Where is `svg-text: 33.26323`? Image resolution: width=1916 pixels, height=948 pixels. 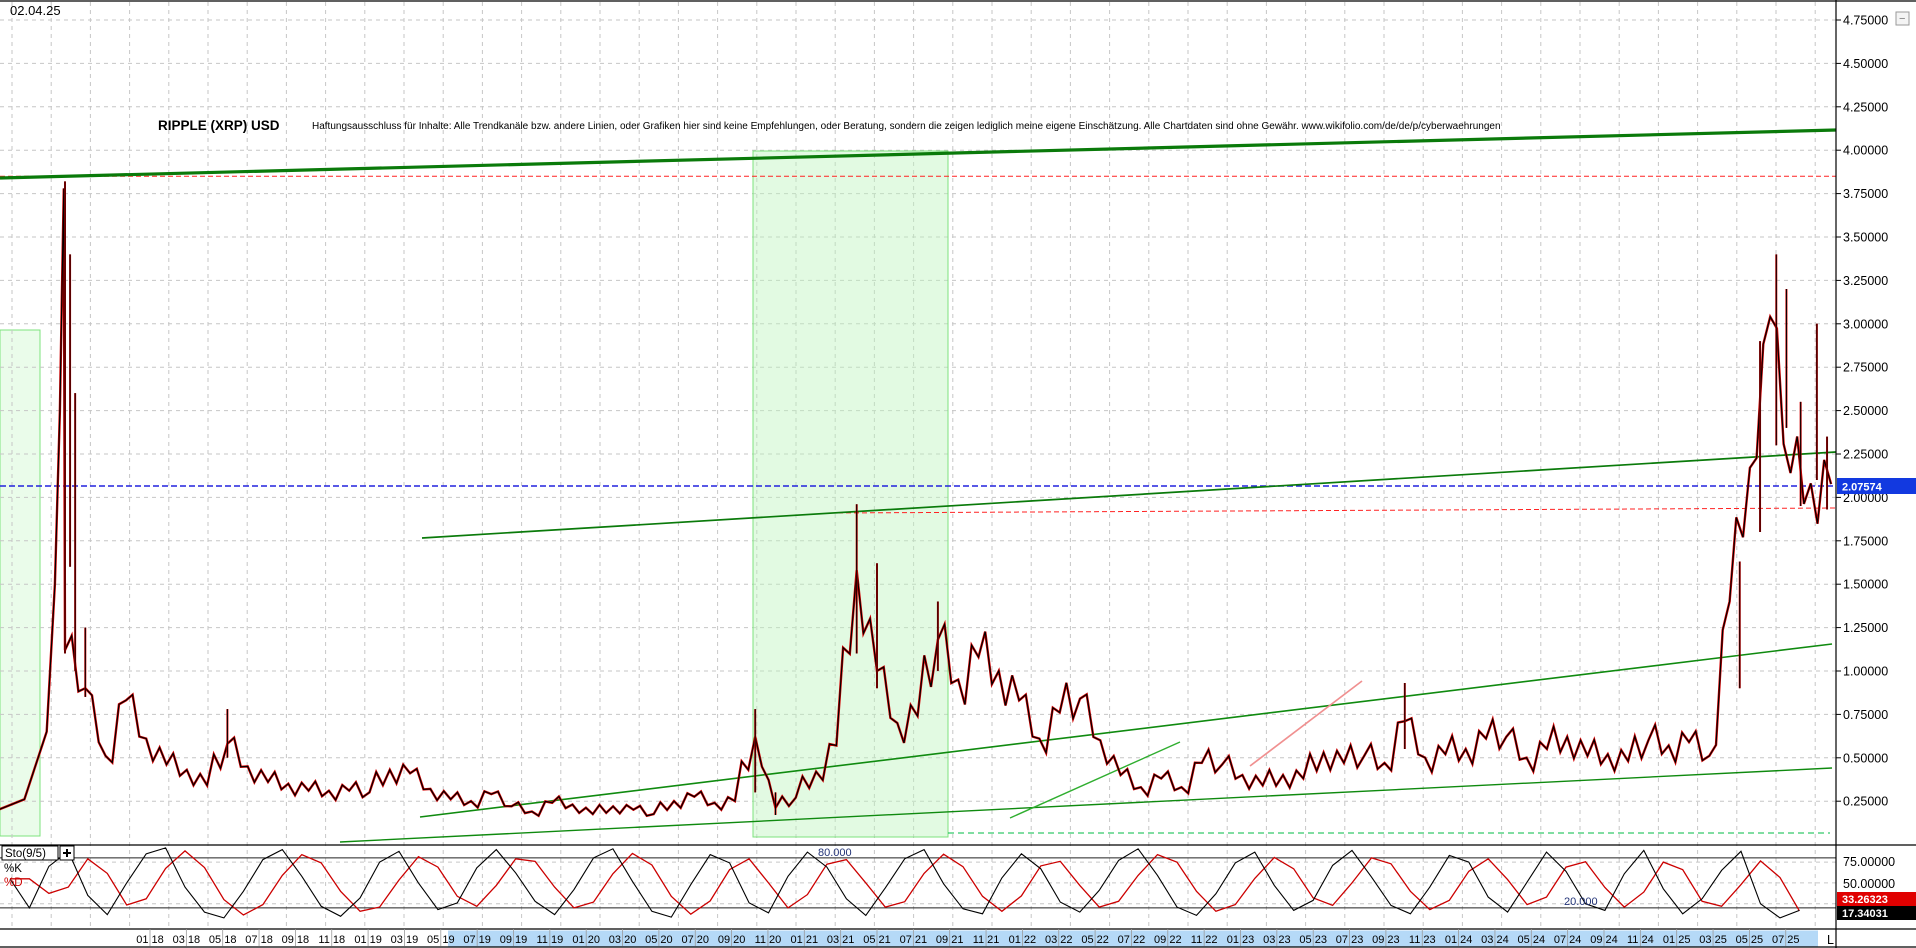
svg-text: 33.26323 is located at coordinates (1865, 900).